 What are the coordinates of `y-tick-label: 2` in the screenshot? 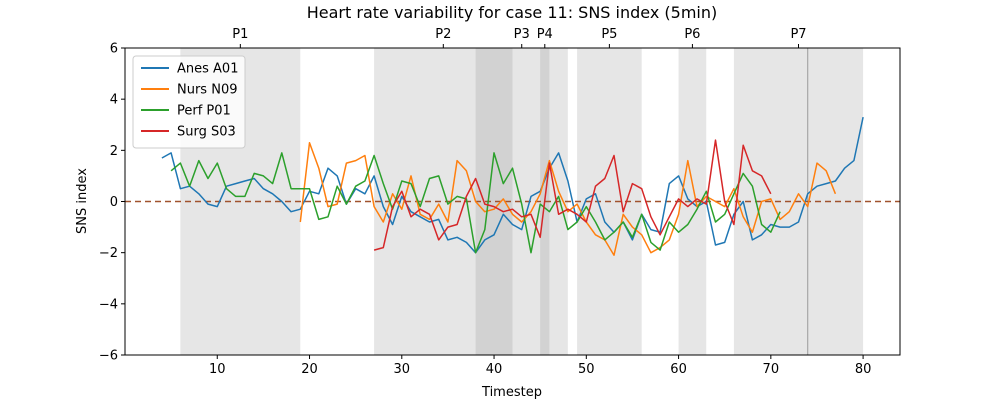 It's located at (114, 151).